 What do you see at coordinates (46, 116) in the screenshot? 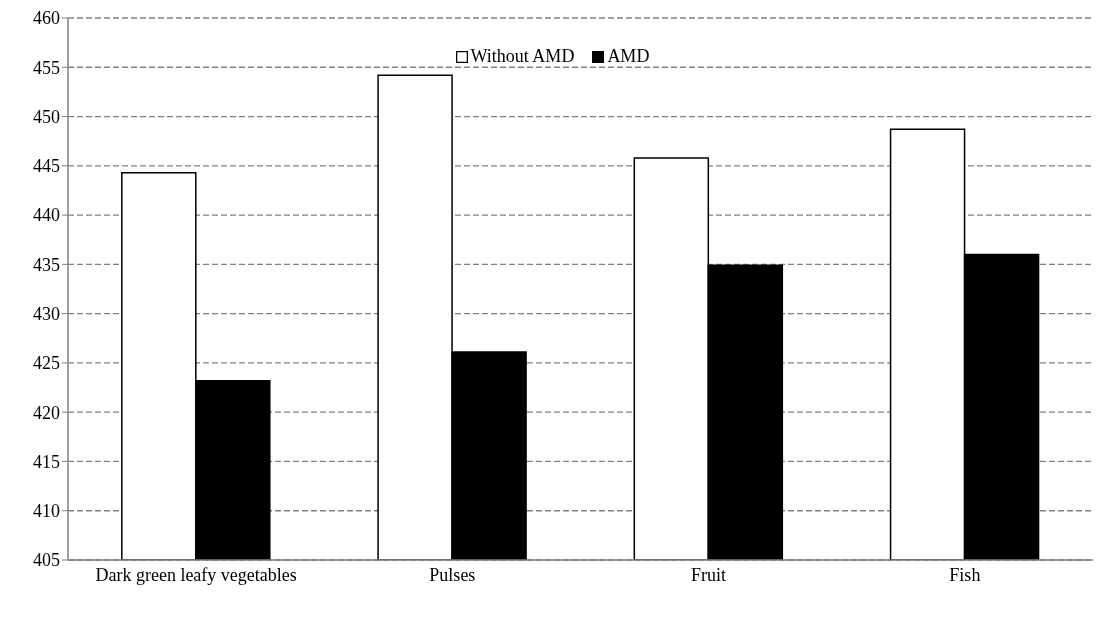
I see `y-tick-label: 450` at bounding box center [46, 116].